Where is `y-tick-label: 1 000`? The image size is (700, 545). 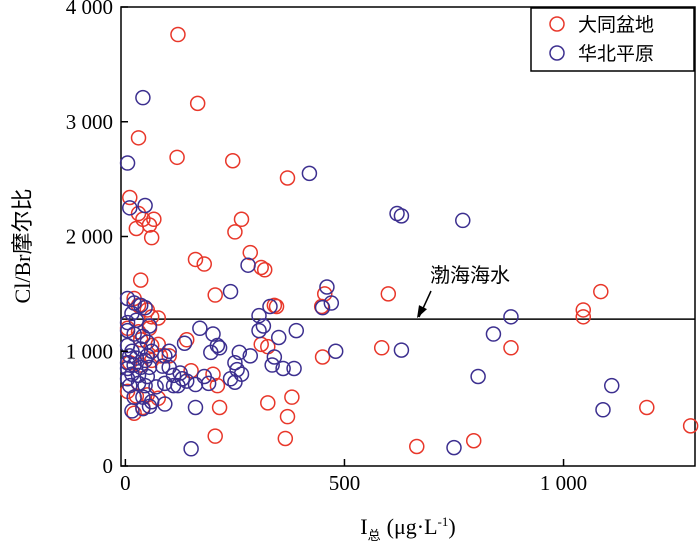 y-tick-label: 1 000 is located at coordinates (89, 351).